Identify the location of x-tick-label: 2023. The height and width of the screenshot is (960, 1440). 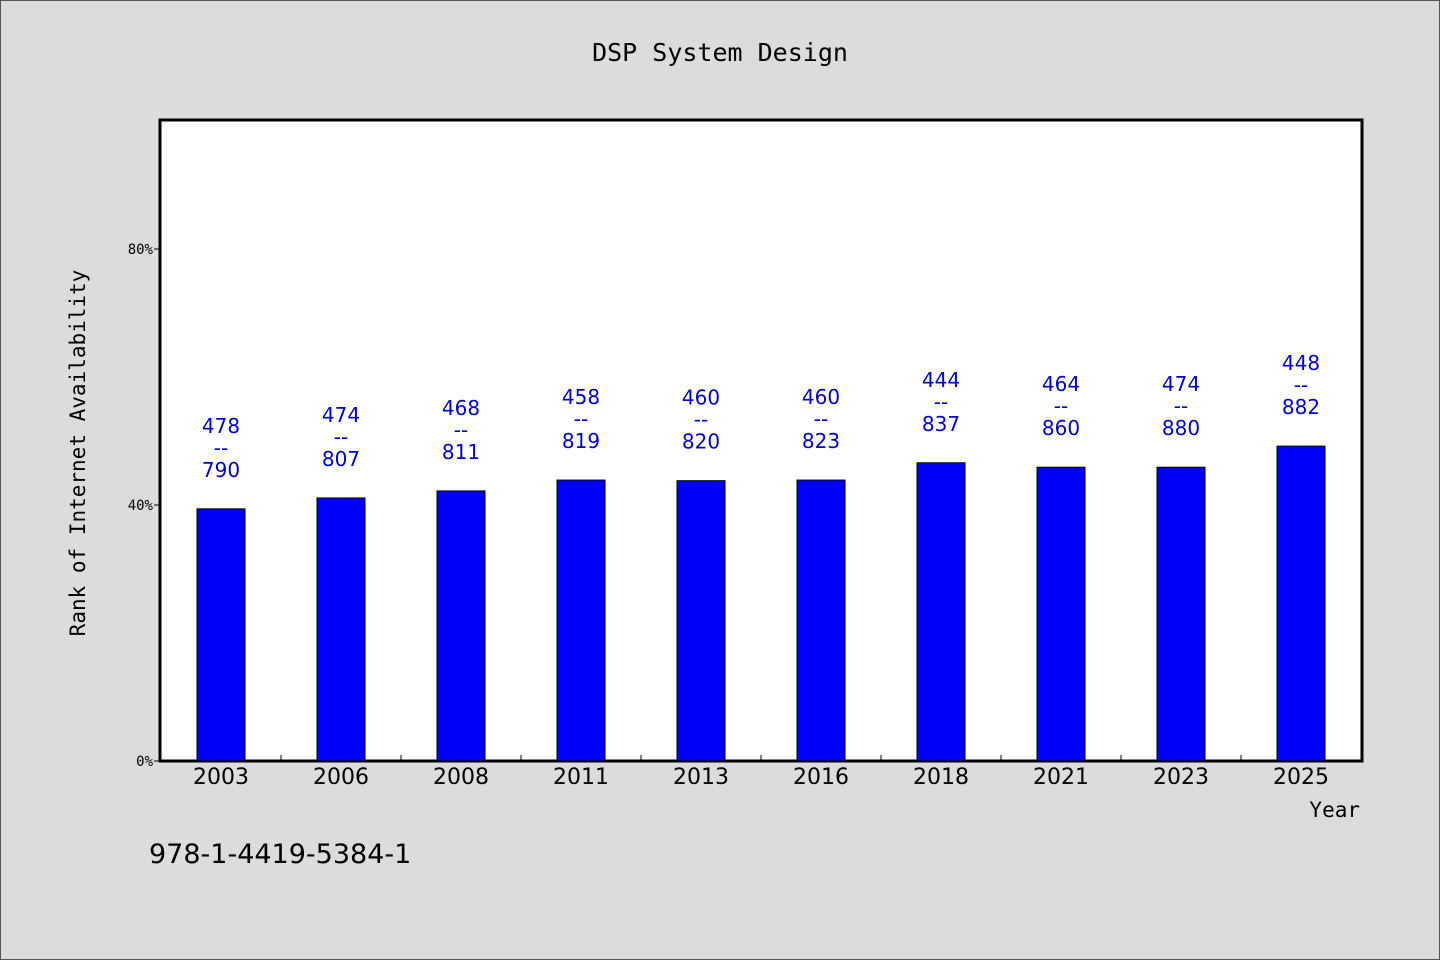
(1181, 777).